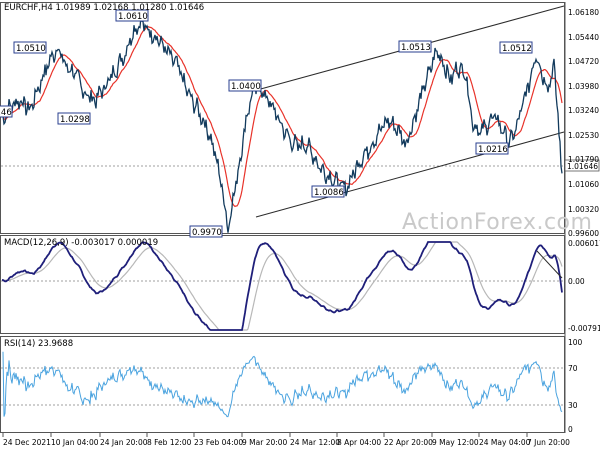 This screenshot has width=600, height=454. What do you see at coordinates (583, 61) in the screenshot?
I see `price-tick-label: 1.04720` at bounding box center [583, 61].